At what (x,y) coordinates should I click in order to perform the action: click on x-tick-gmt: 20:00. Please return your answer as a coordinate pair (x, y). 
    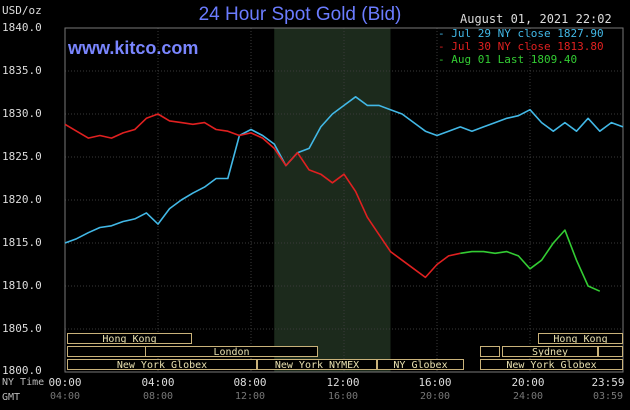
    Looking at the image, I should click on (435, 396).